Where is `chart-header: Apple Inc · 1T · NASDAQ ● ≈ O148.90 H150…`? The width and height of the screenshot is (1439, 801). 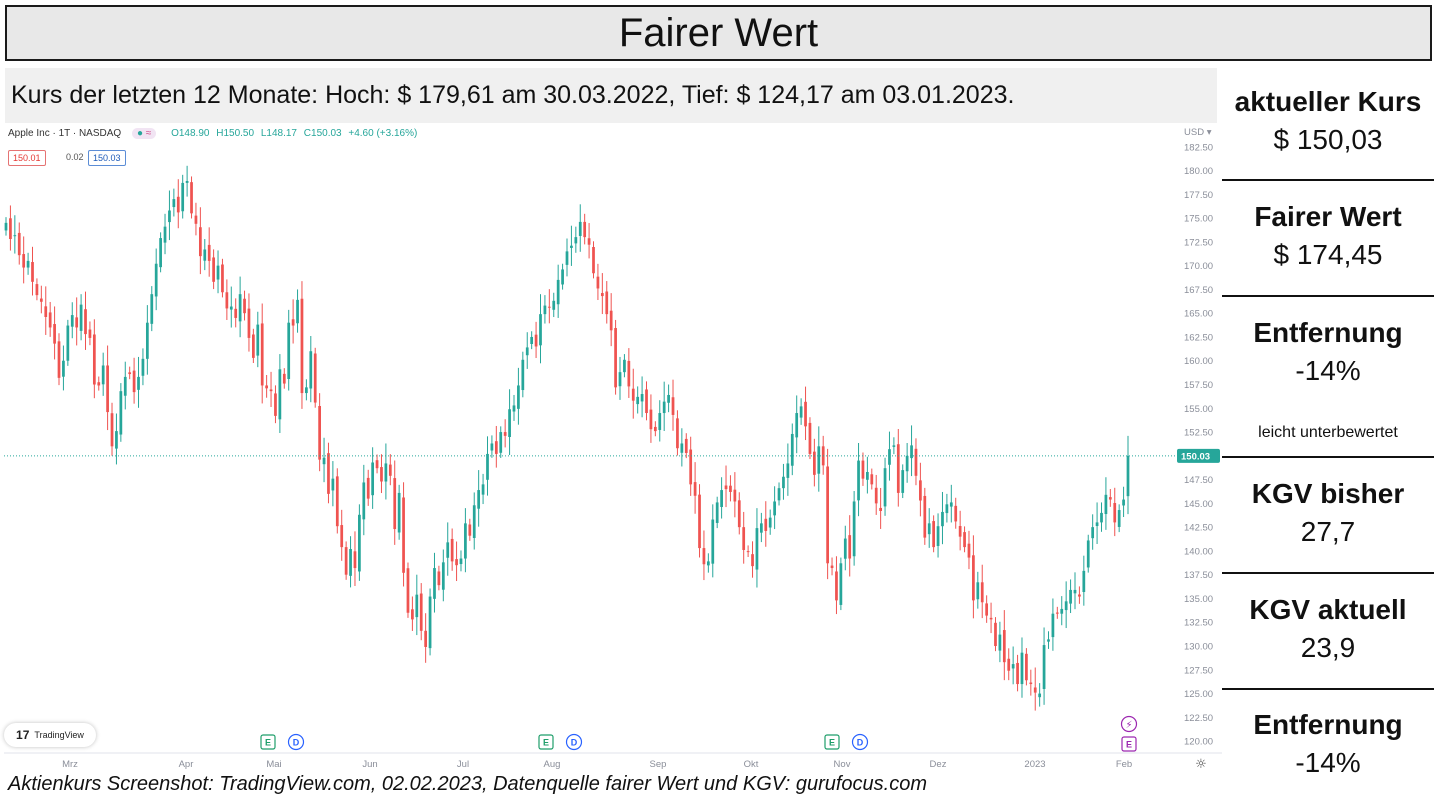 chart-header: Apple Inc · 1T · NASDAQ ● ≈ O148.90 H150… is located at coordinates (212, 133).